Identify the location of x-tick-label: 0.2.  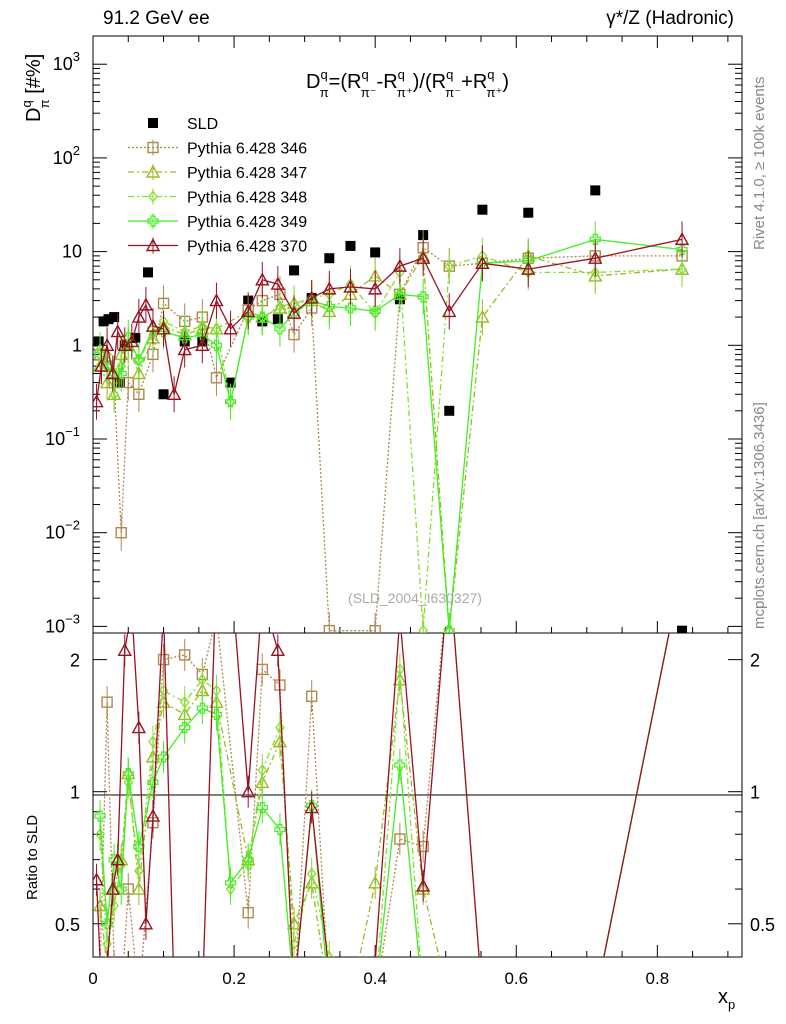
(234, 978).